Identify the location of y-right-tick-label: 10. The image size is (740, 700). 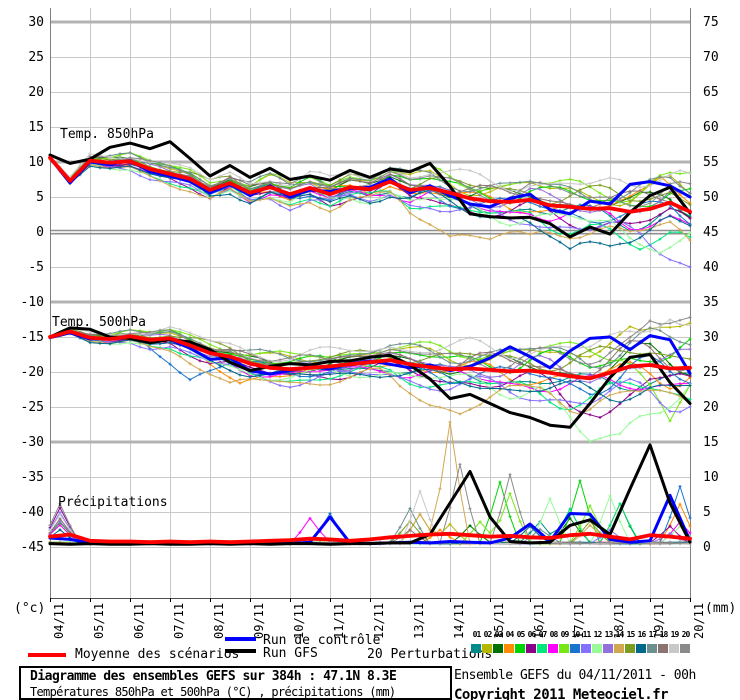
(711, 477).